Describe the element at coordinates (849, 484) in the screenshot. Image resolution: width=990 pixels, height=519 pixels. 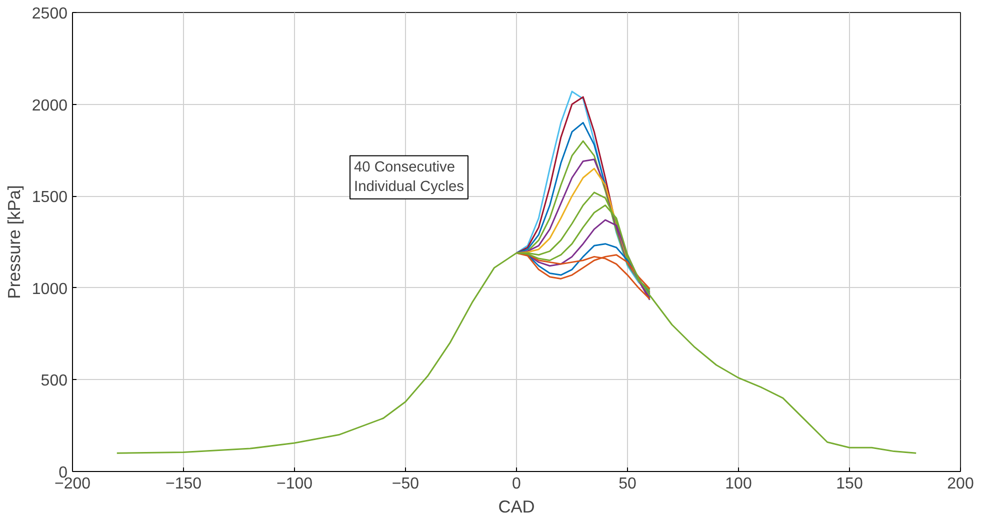
I see `x-tick-label: 150` at that location.